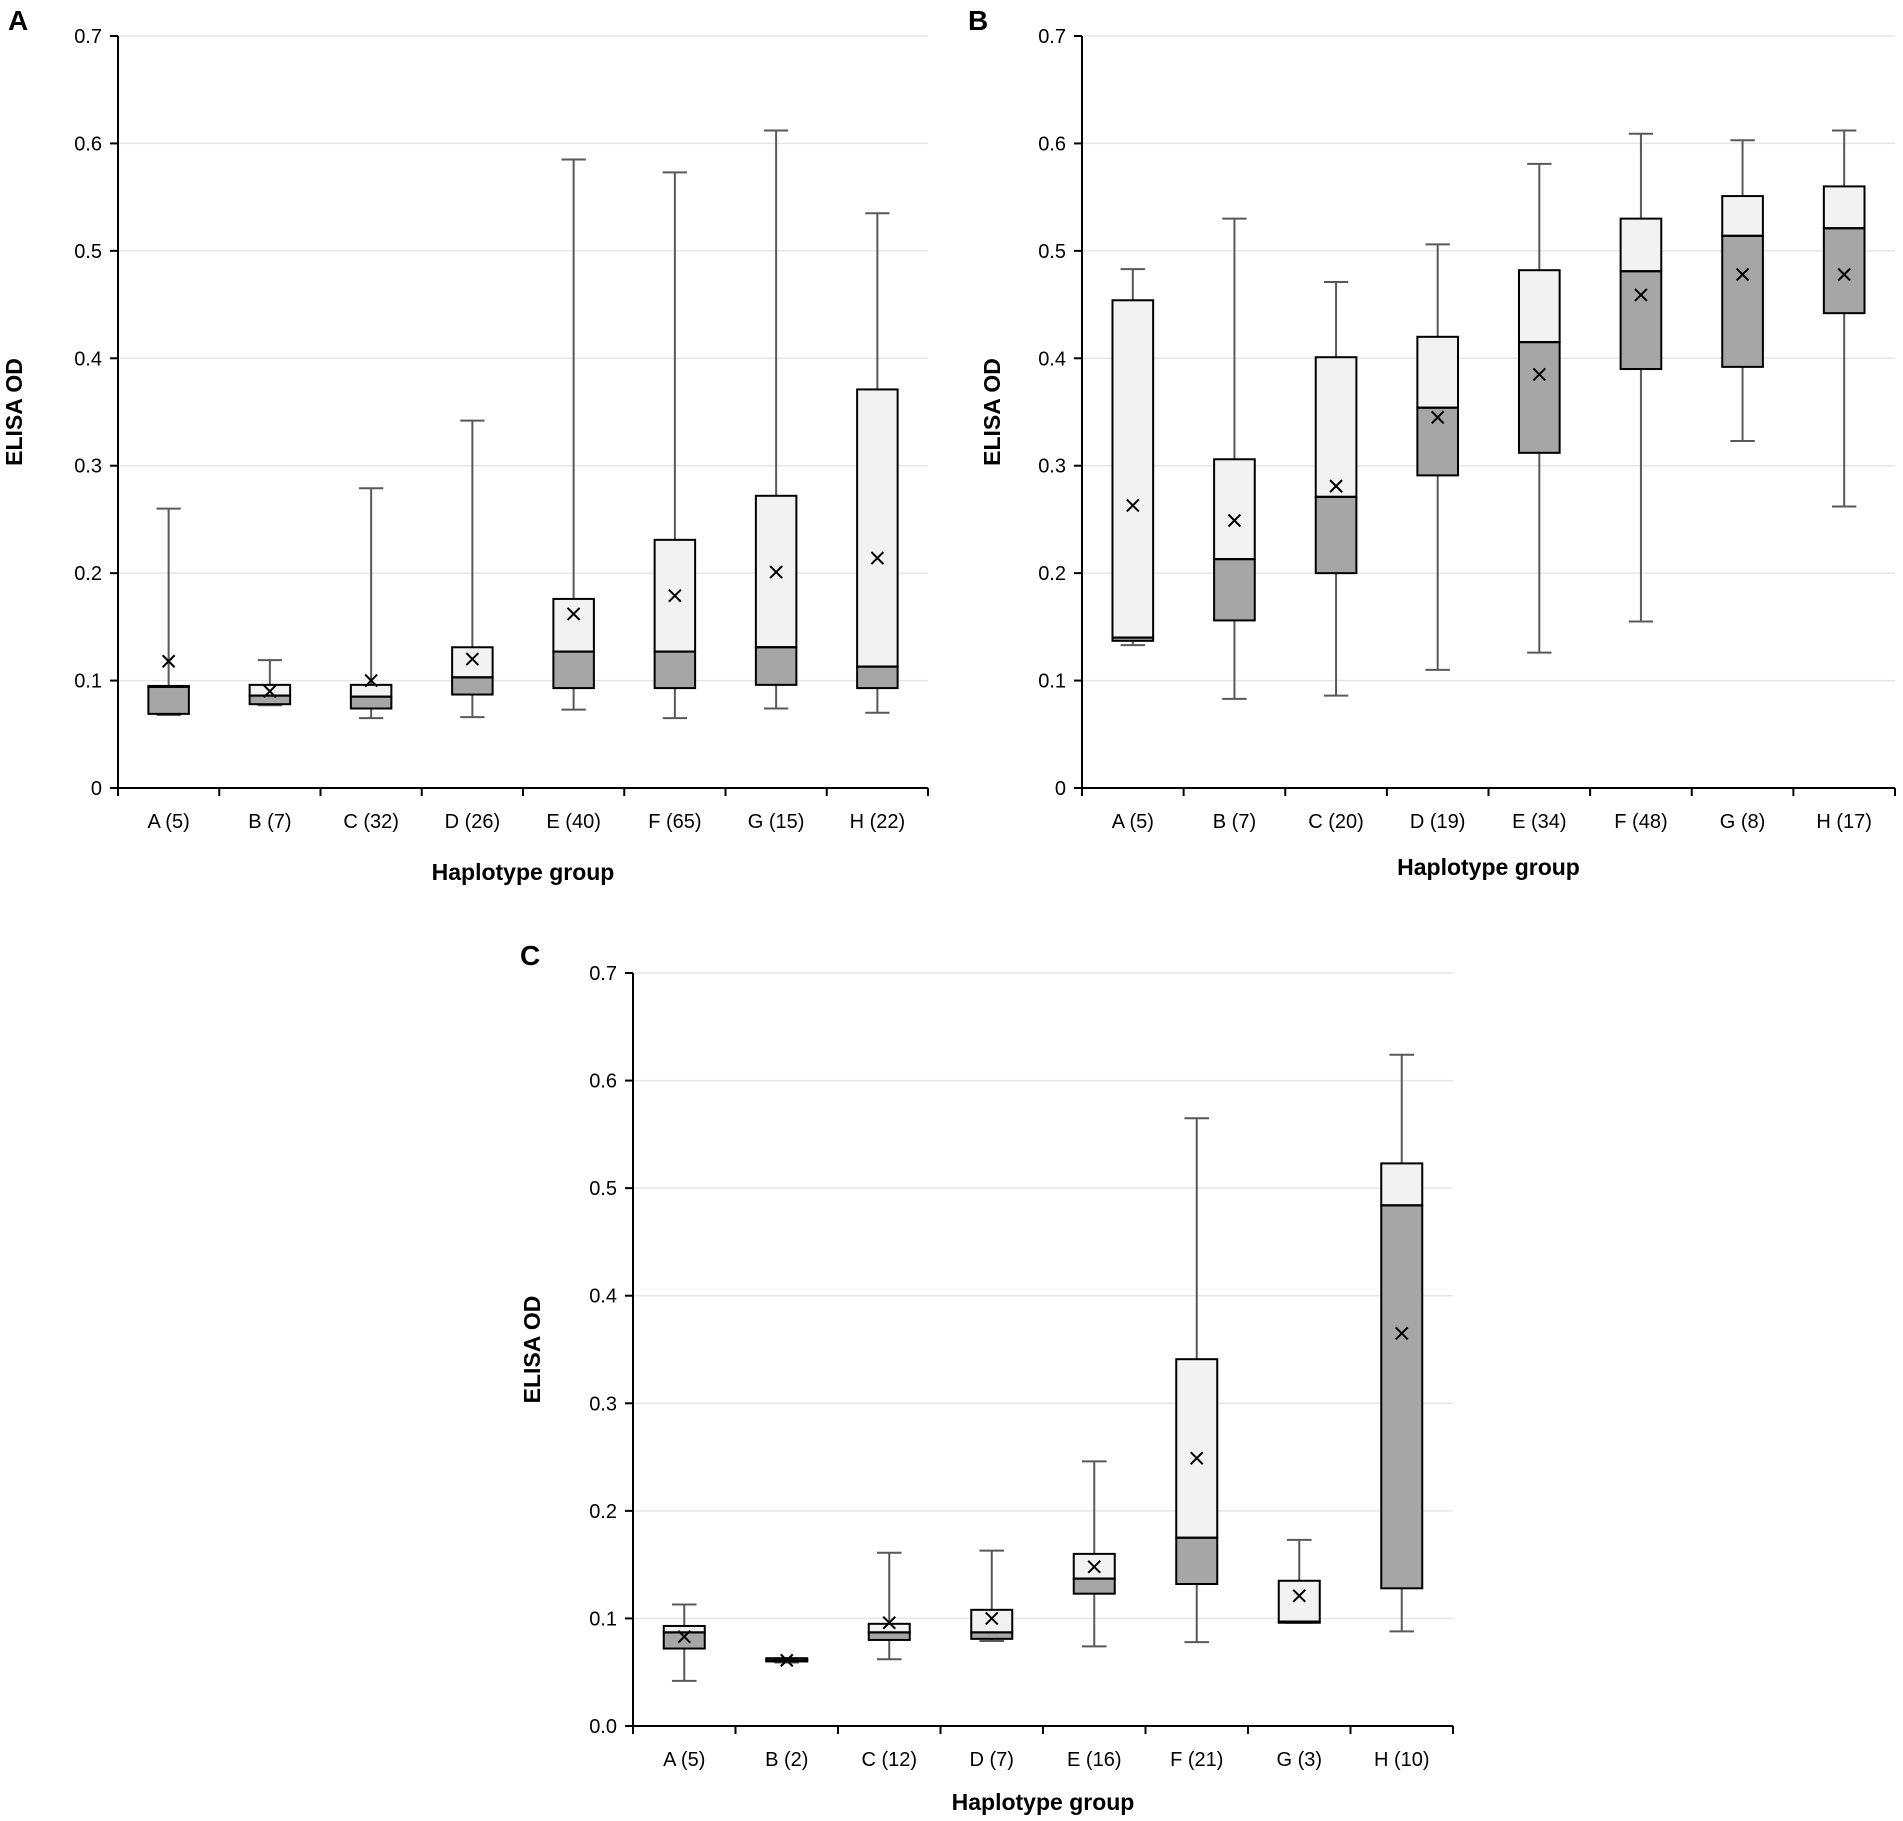 The height and width of the screenshot is (1821, 1903). I want to click on x-tick-label: B (7), so click(269, 822).